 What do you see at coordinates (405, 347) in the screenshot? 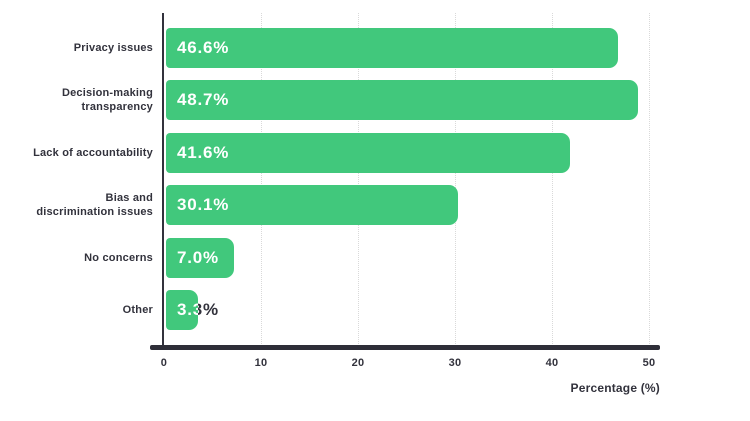
I see `x-axis-line` at bounding box center [405, 347].